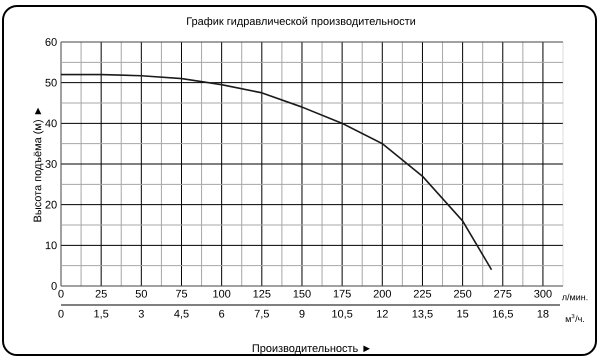  I want to click on x-tick-label: 0, so click(61, 294).